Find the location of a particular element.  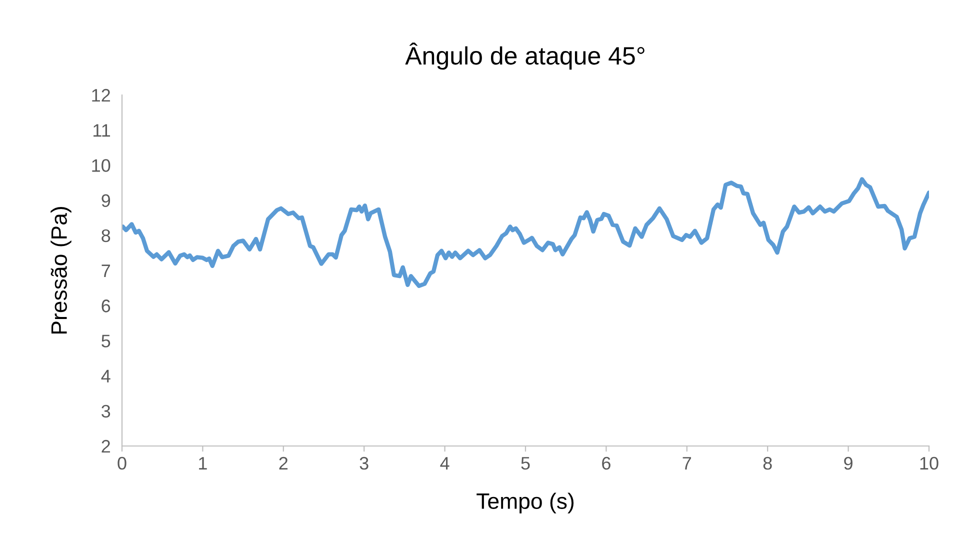

y-tick-label: 7 is located at coordinates (106, 271).